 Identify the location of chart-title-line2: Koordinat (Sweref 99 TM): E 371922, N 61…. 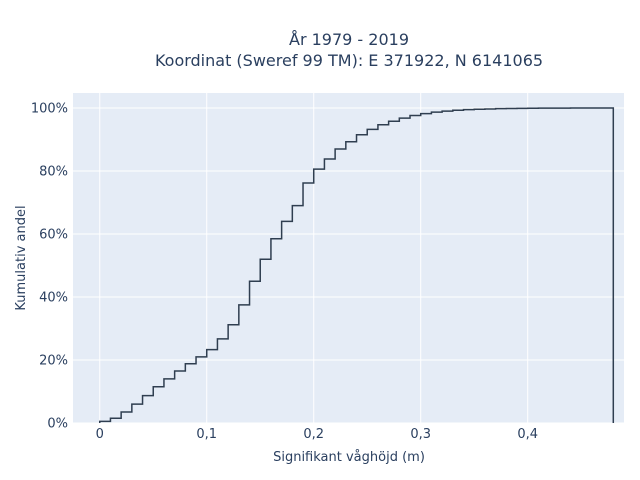
(349, 60).